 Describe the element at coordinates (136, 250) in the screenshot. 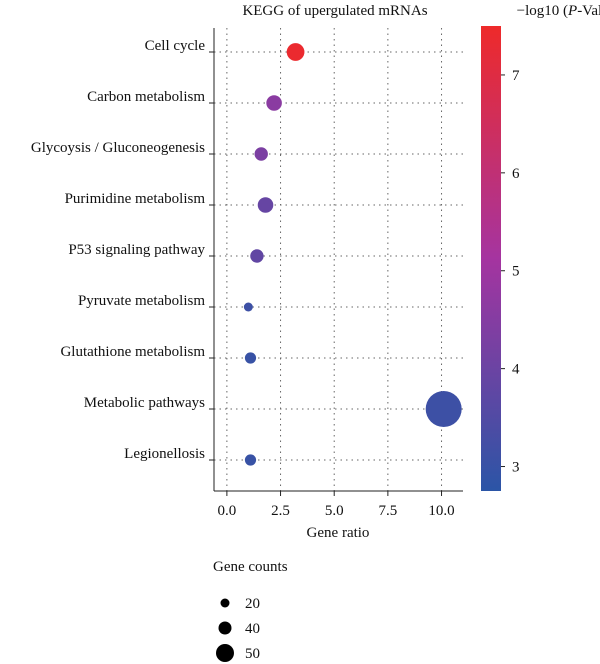

I see `category-label: P53 signaling pathway` at that location.